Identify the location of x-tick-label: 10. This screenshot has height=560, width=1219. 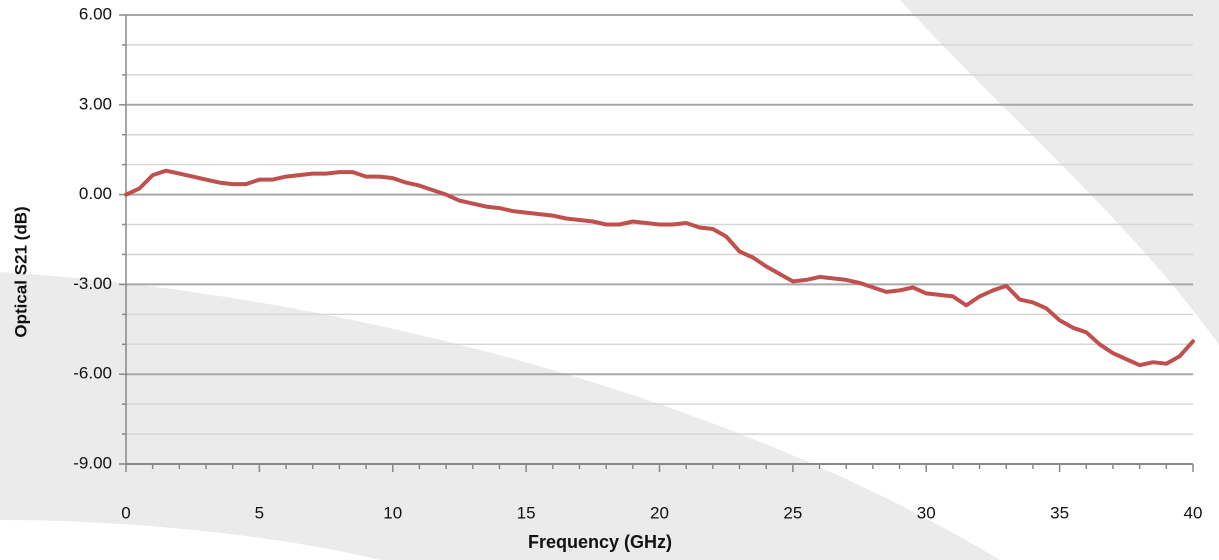
(392, 512).